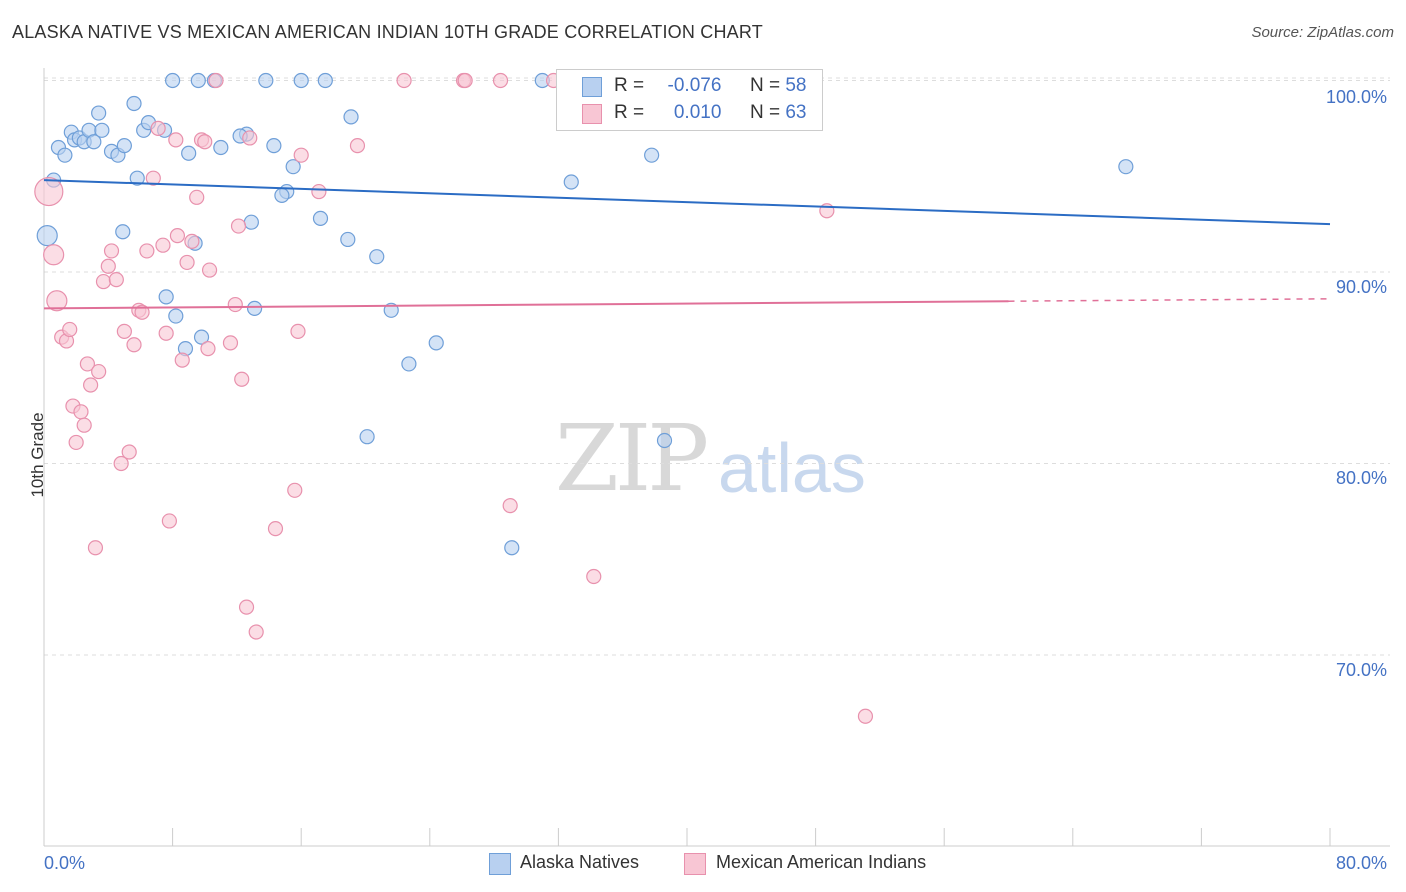 The height and width of the screenshot is (892, 1406). I want to click on source-label: Source: ZipAtlas.com, so click(1322, 32).